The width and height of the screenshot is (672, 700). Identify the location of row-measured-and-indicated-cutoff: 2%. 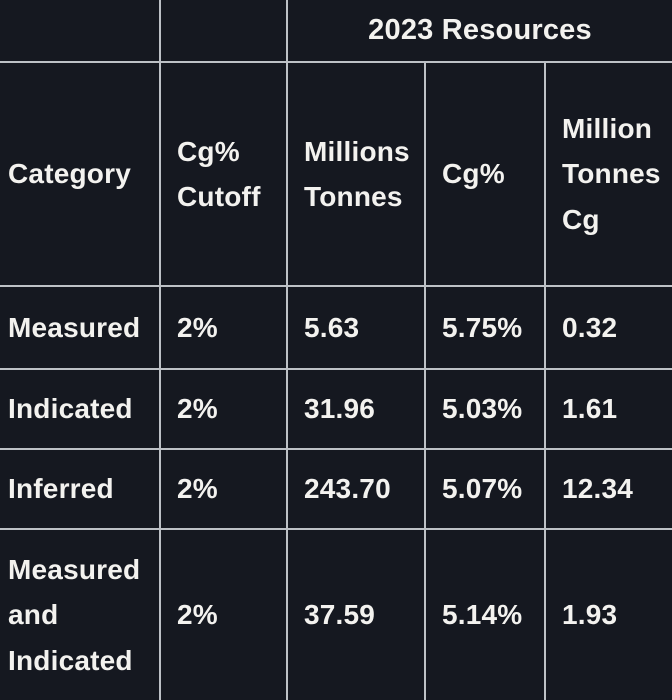
(224, 615).